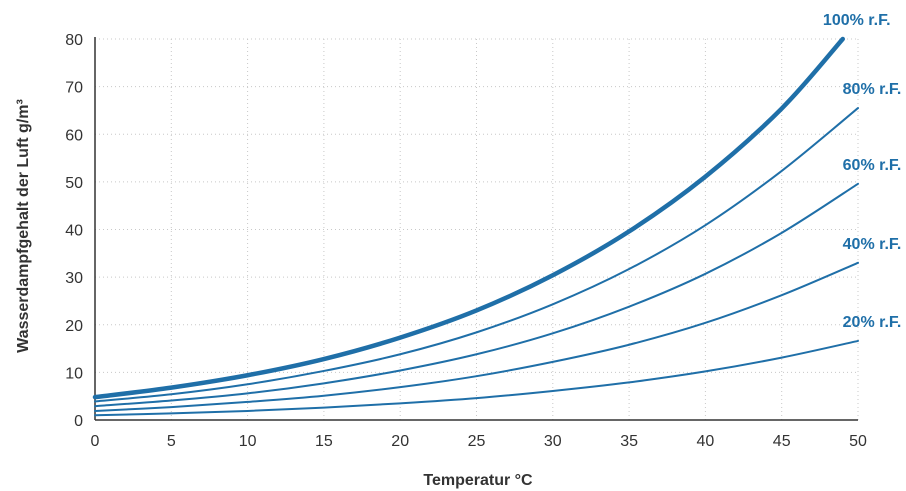 The image size is (906, 491). I want to click on x-tick-label: 50, so click(858, 441).